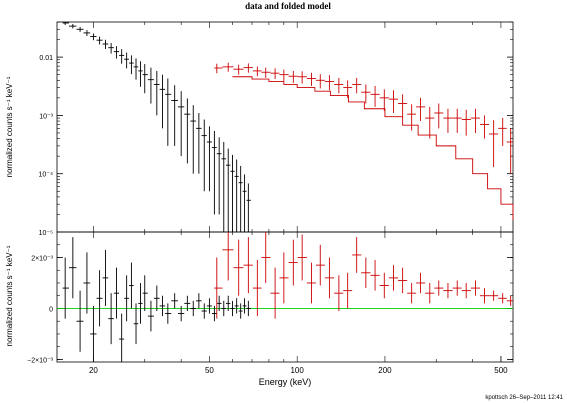 This screenshot has width=567, height=403. What do you see at coordinates (385, 370) in the screenshot?
I see `x-tick-label: 200` at bounding box center [385, 370].